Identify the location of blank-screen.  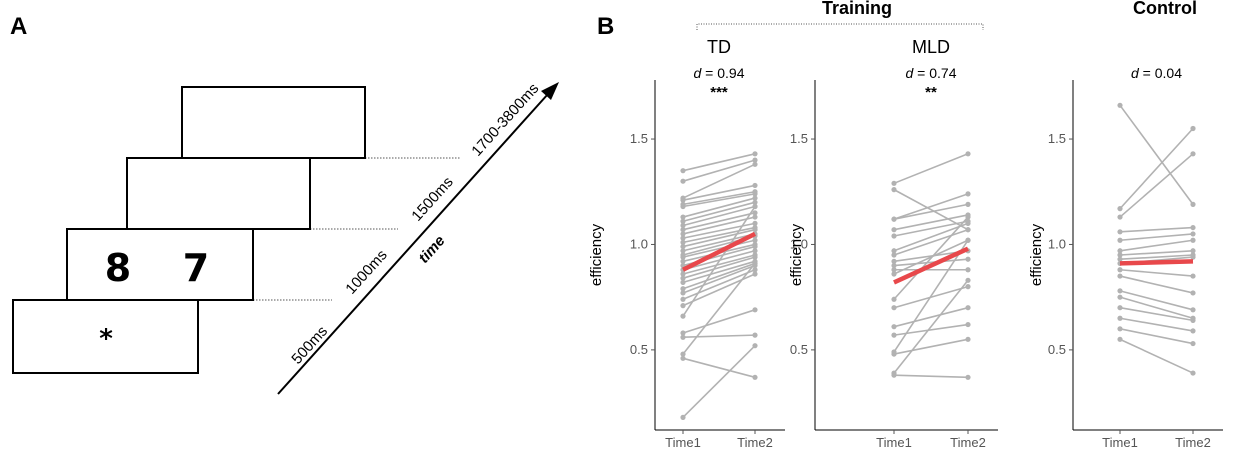
(218, 193).